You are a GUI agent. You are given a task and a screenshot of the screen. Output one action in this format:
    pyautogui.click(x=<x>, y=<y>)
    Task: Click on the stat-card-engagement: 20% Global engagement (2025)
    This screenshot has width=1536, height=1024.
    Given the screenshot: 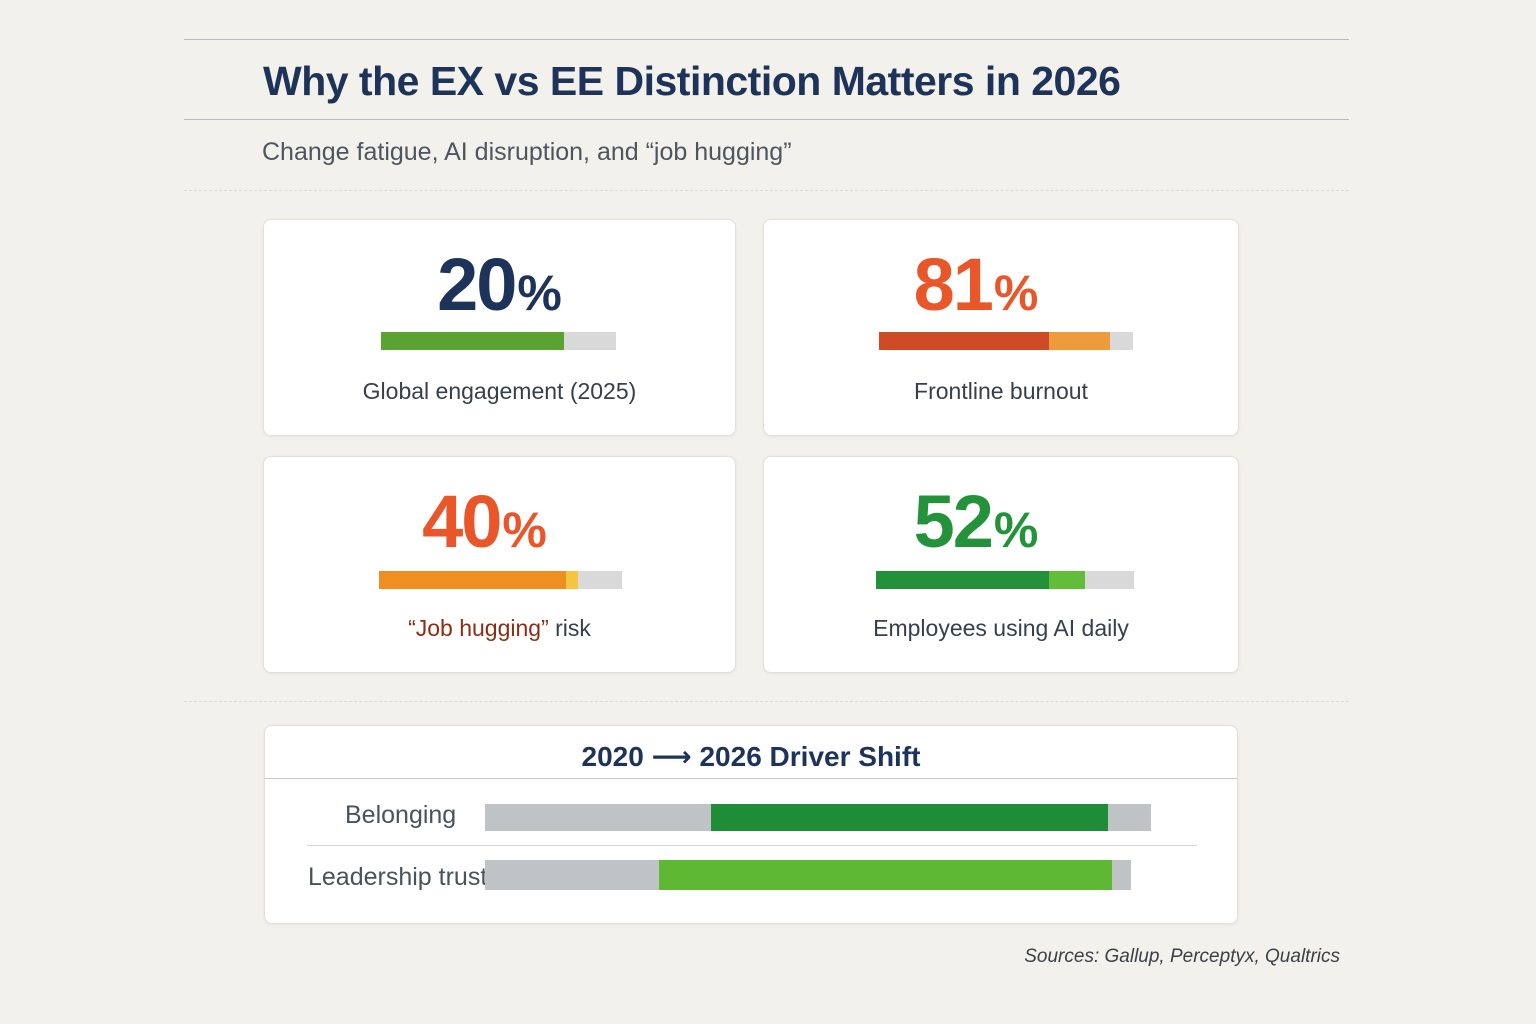 What is the action you would take?
    pyautogui.click(x=499, y=327)
    